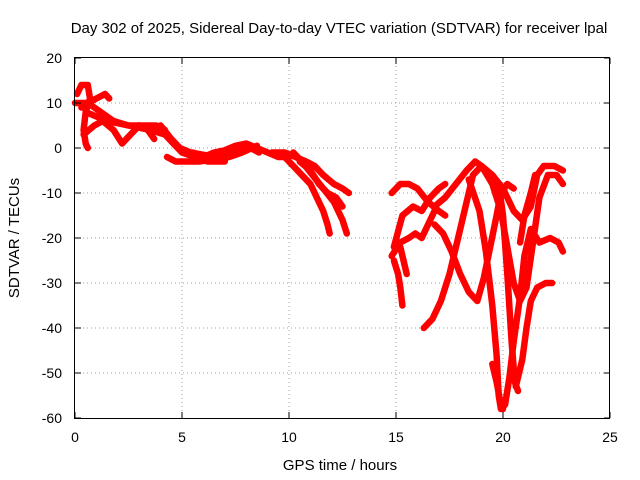  Describe the element at coordinates (75, 437) in the screenshot. I see `x-tick-label: 0` at that location.